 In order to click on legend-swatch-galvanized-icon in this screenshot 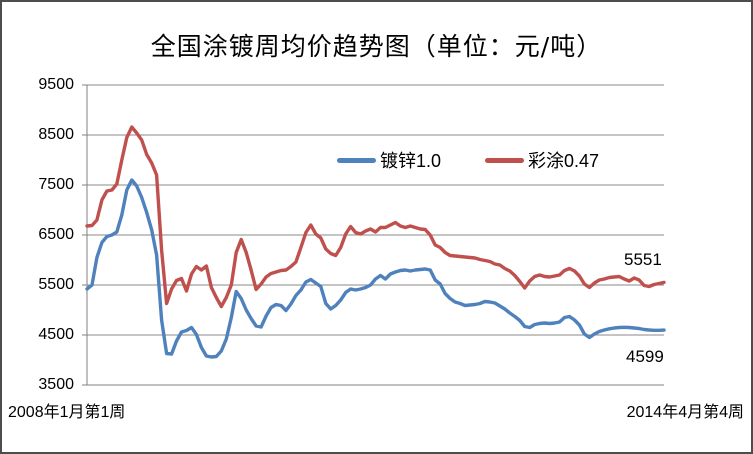, I will do `click(356, 160)`.